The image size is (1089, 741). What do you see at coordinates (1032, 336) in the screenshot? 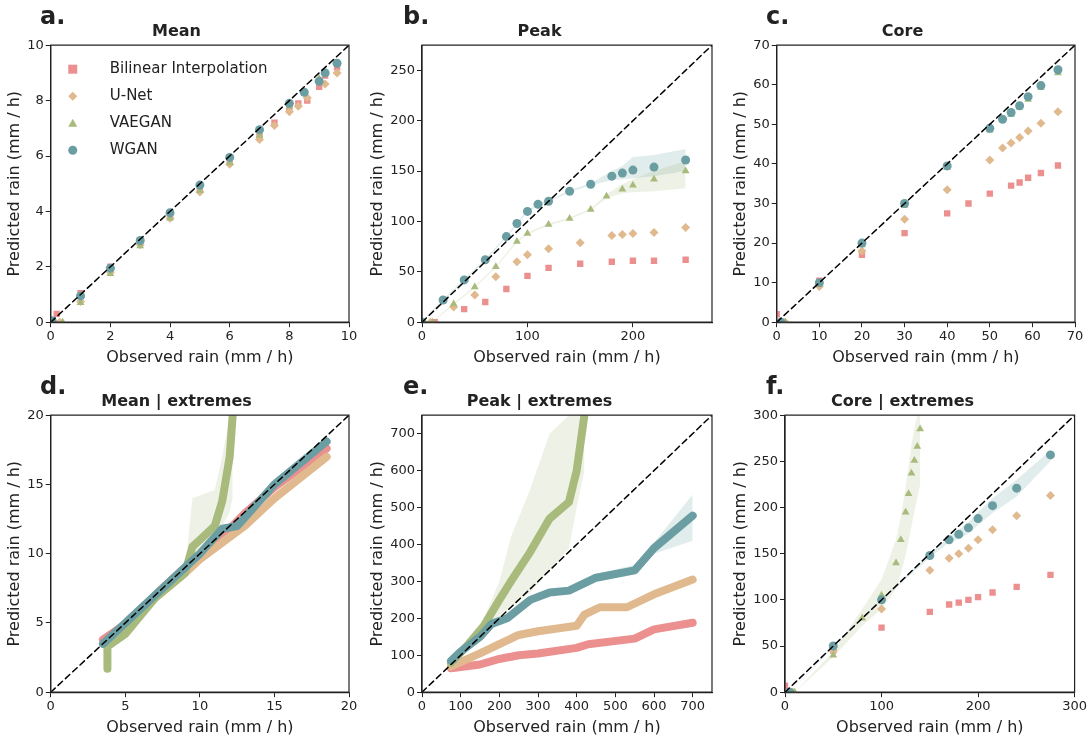
I see `x-tick-label: 60` at bounding box center [1032, 336].